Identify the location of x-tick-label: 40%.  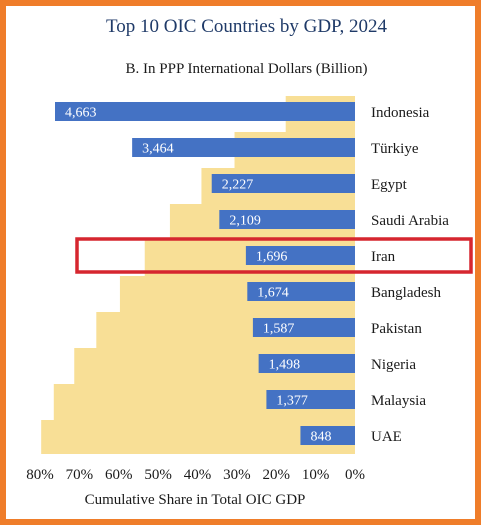
(198, 475).